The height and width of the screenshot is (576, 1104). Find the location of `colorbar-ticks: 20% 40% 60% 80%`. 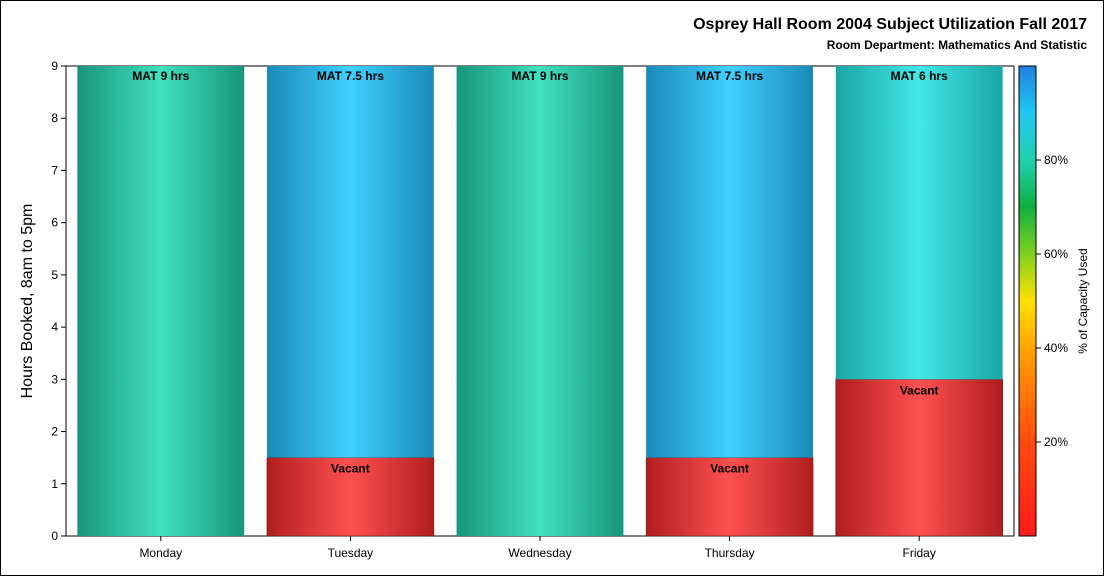

colorbar-ticks: 20% 40% 60% 80% is located at coordinates (1052, 301).